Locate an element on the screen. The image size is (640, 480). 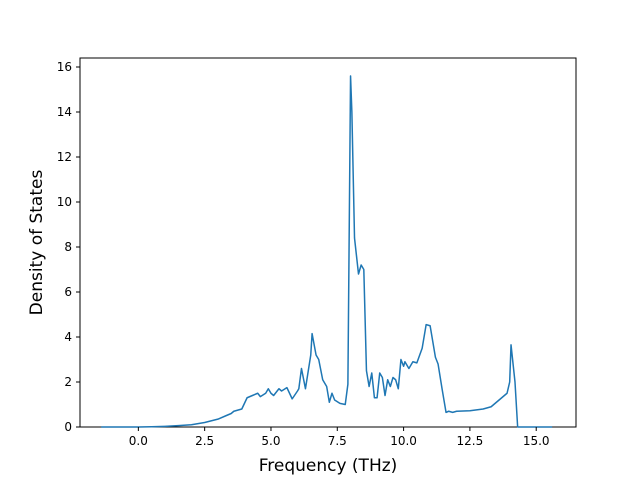
x-tick-label: 12.5 is located at coordinates (470, 441).